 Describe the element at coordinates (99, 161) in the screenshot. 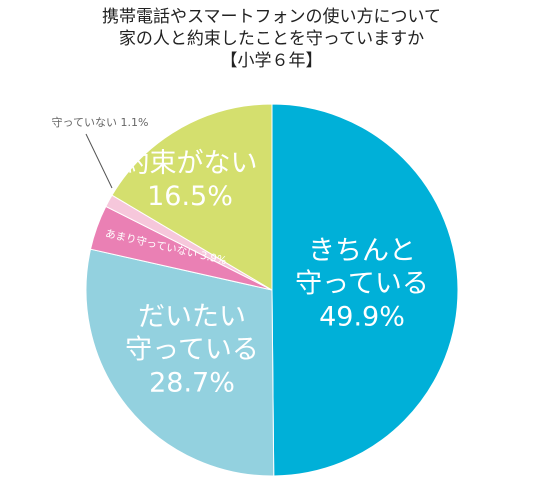

I see `leader-line` at that location.